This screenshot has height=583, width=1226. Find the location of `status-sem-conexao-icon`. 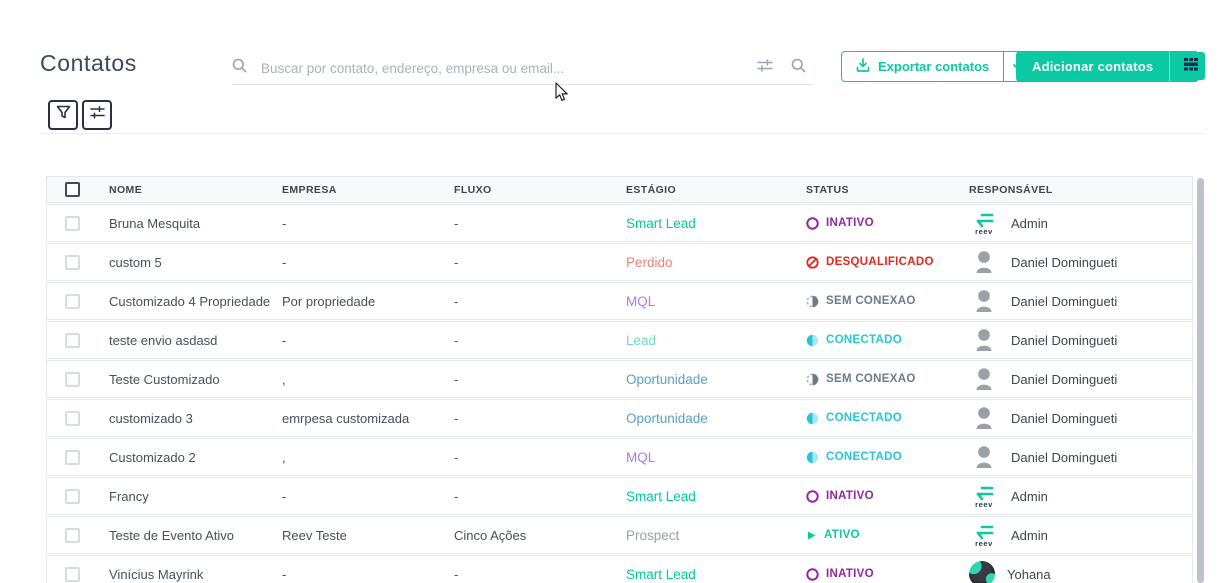

status-sem-conexao-icon is located at coordinates (812, 301).